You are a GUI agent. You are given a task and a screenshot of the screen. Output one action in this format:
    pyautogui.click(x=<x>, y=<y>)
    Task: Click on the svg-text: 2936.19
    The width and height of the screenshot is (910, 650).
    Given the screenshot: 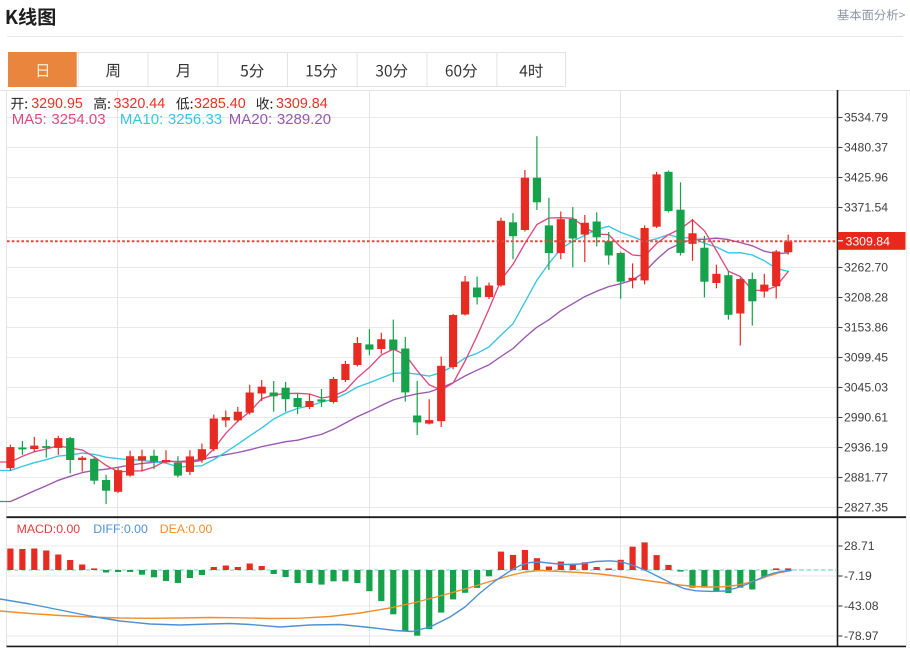 What is the action you would take?
    pyautogui.click(x=866, y=448)
    